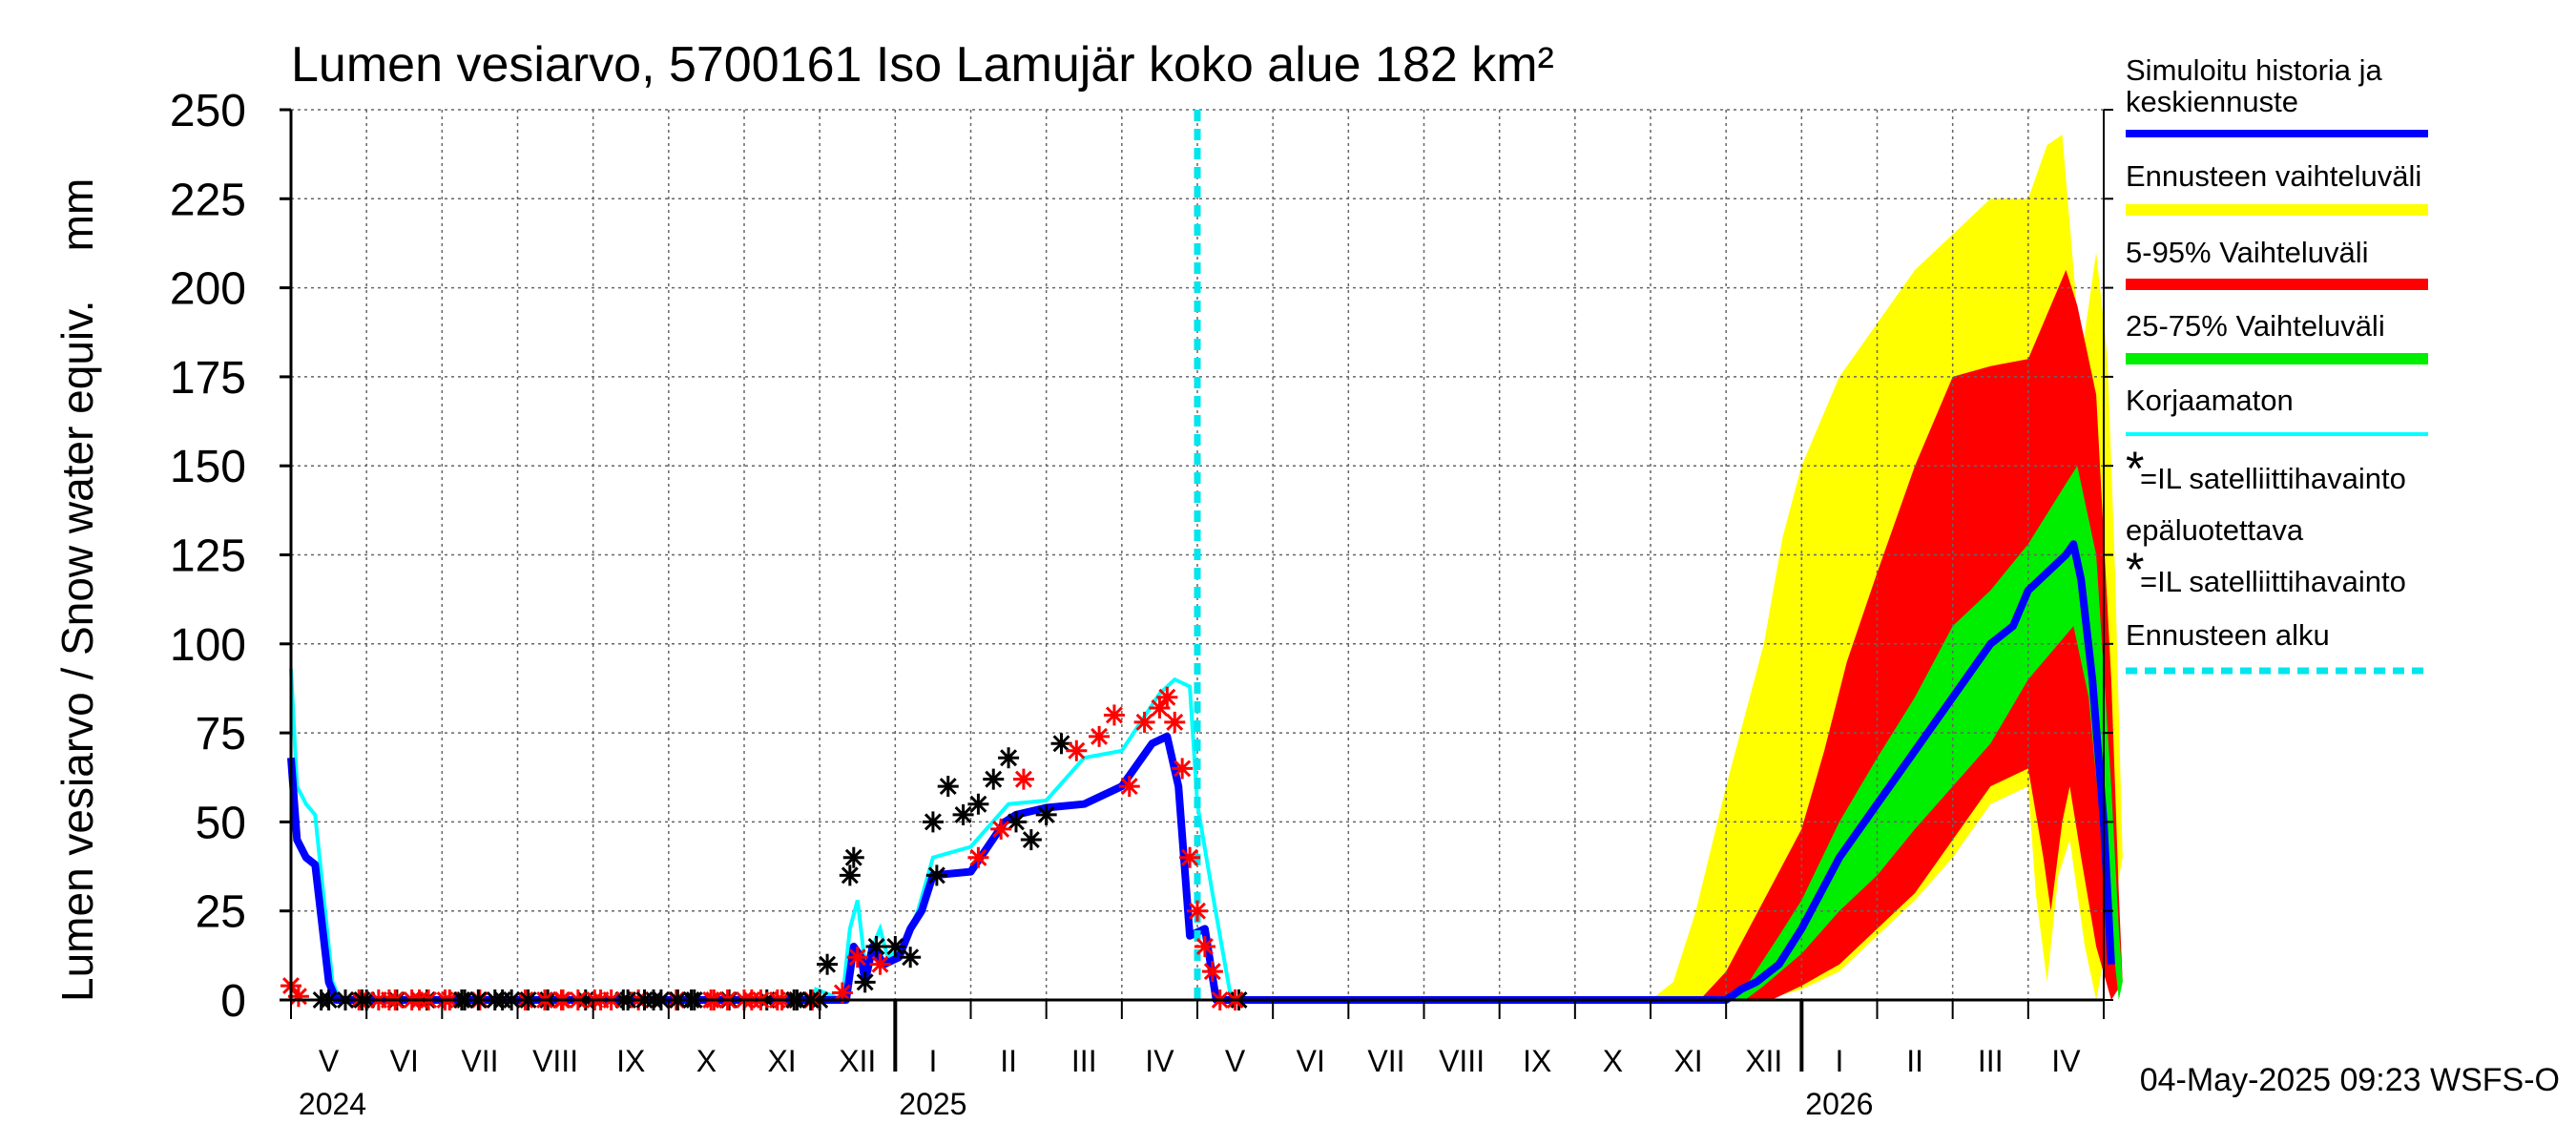  Describe the element at coordinates (208, 467) in the screenshot. I see `y-tick-label: 150` at that location.